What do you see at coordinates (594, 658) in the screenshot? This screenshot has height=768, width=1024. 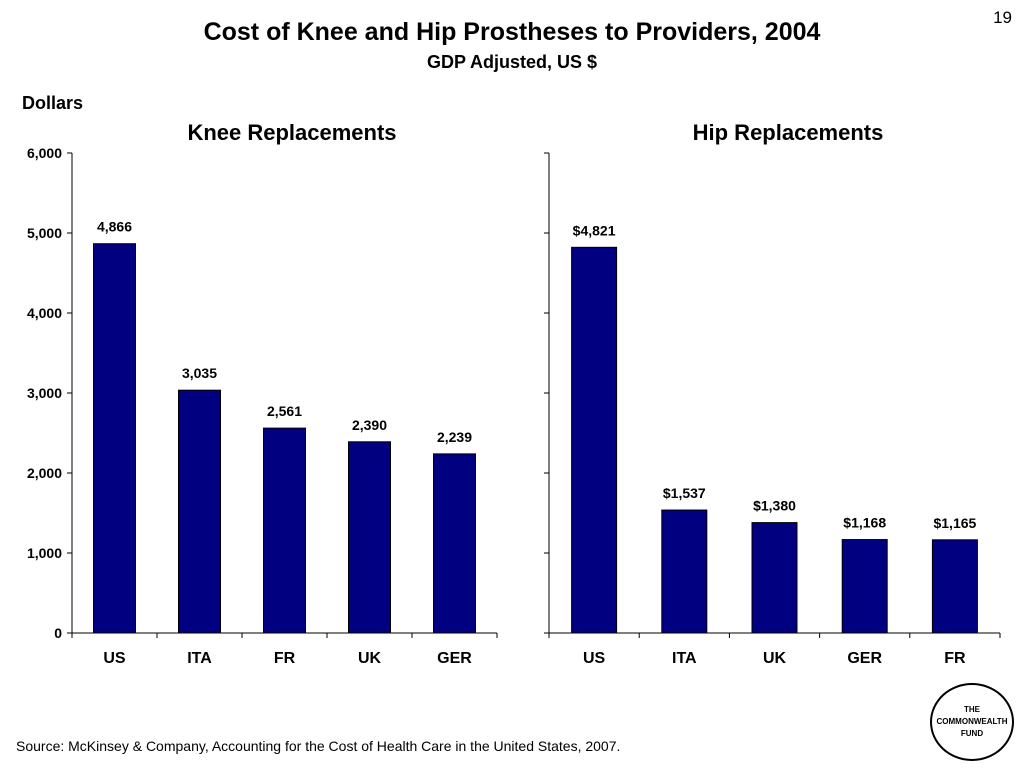 I see `hip-x-tick-label: US` at bounding box center [594, 658].